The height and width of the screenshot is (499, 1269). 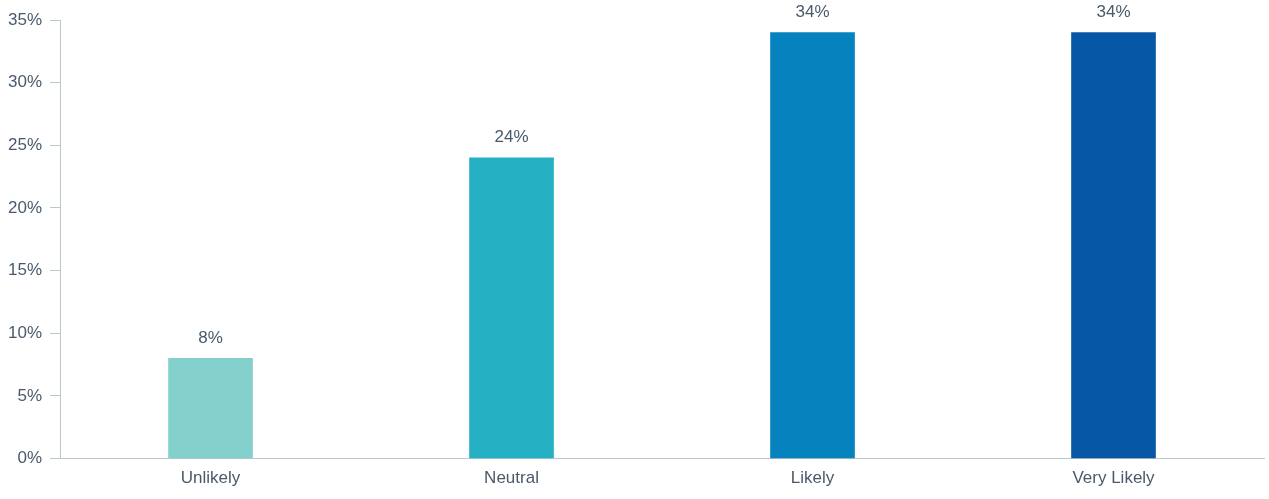 I want to click on y-tick-label: 30%, so click(x=25, y=82).